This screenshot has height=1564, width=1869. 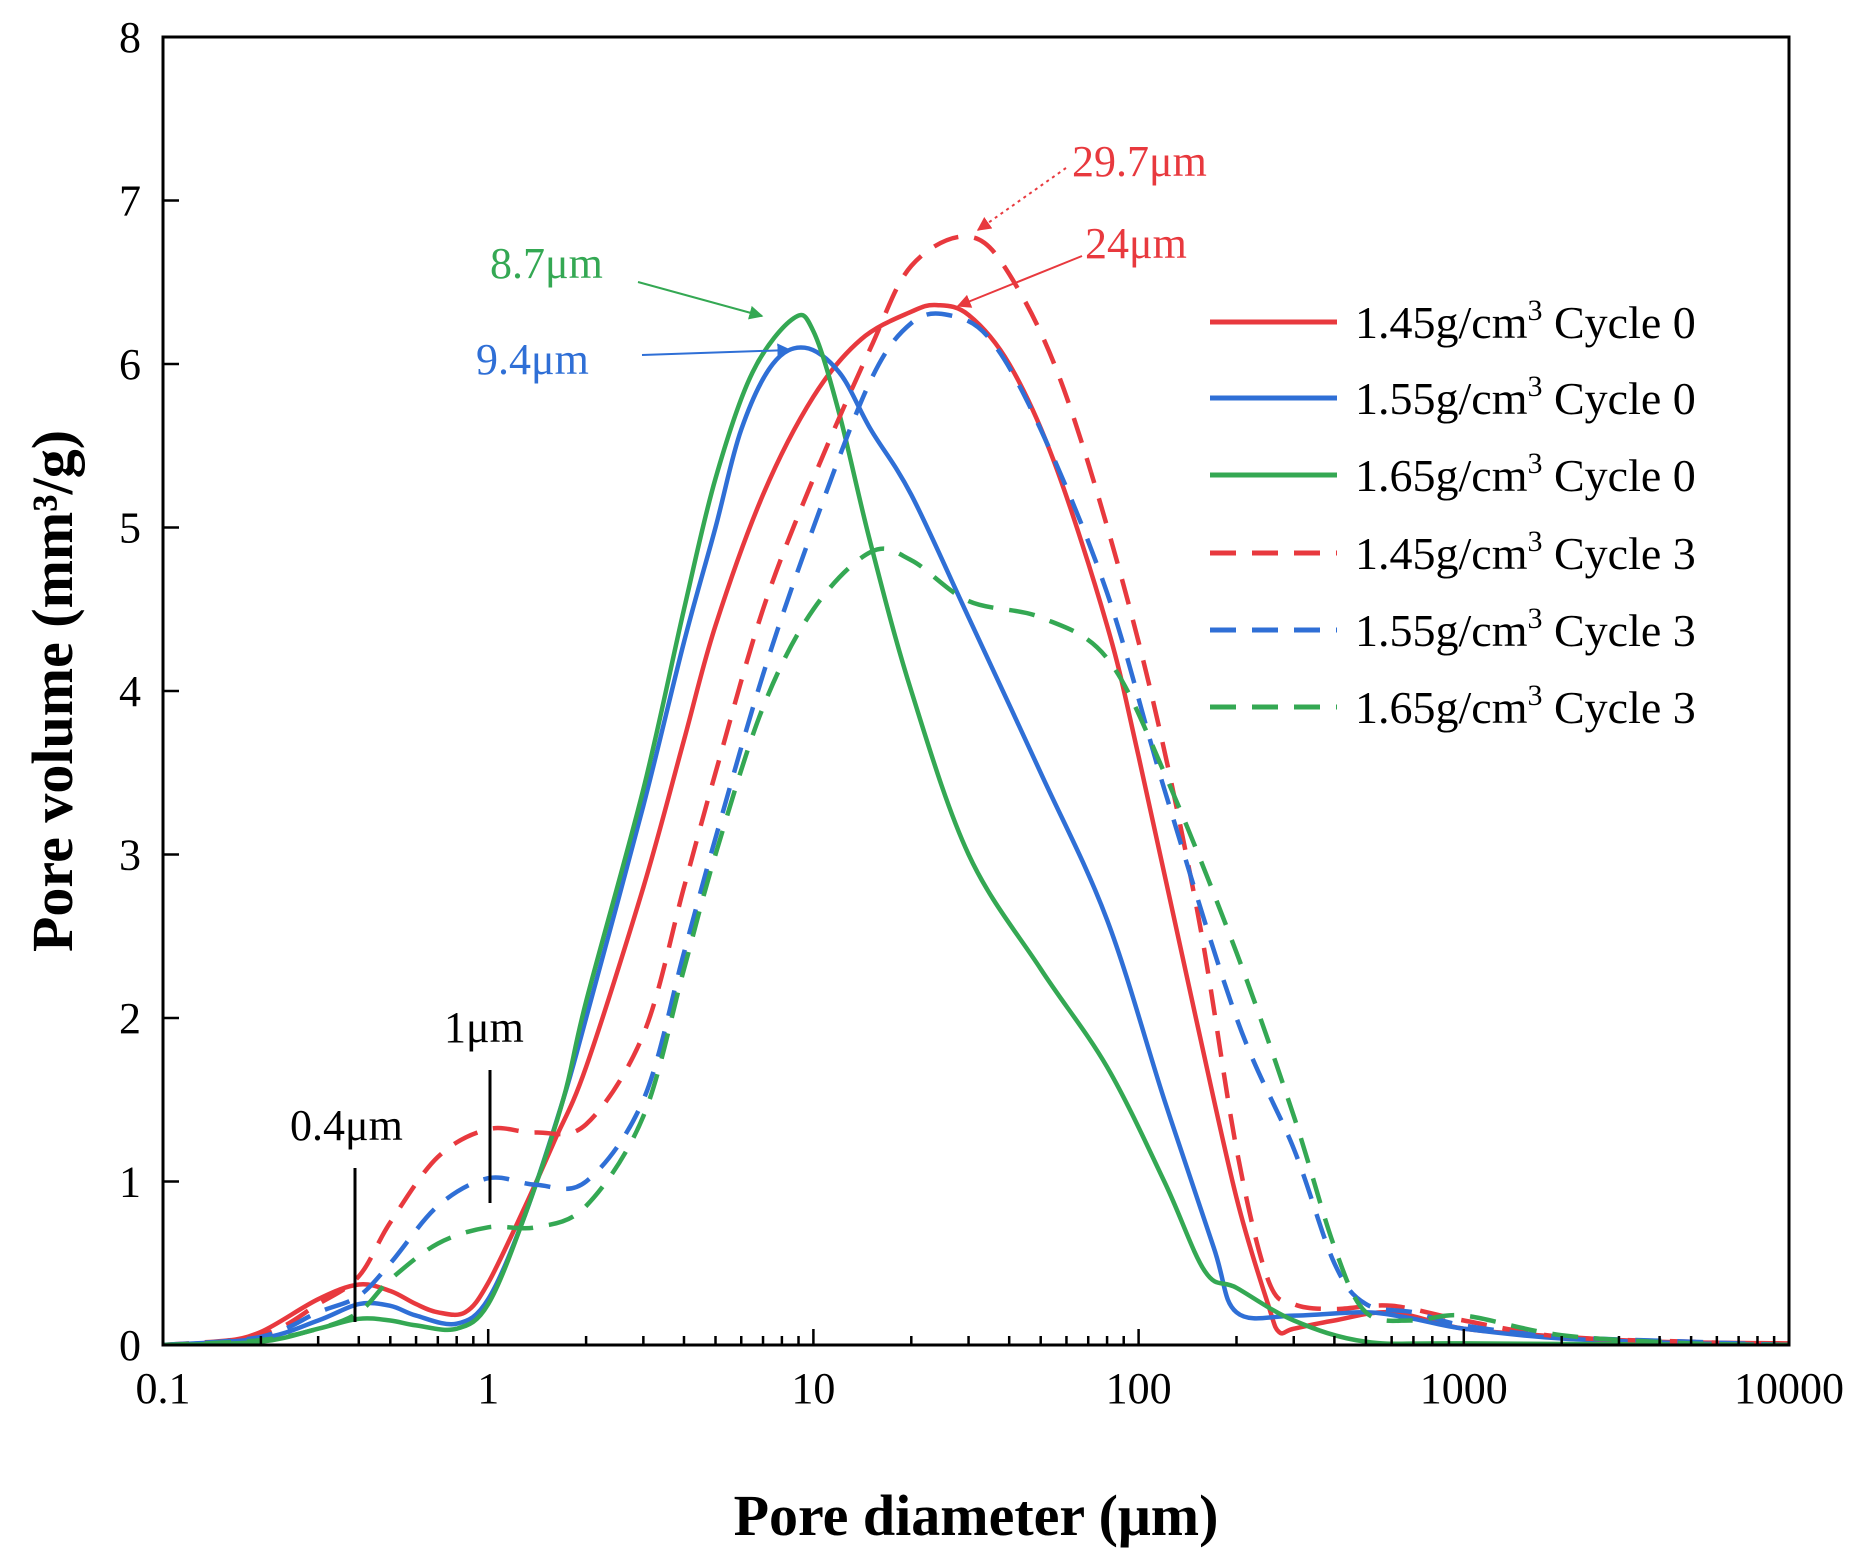 What do you see at coordinates (1464, 1388) in the screenshot?
I see `x-tick-label: 1000` at bounding box center [1464, 1388].